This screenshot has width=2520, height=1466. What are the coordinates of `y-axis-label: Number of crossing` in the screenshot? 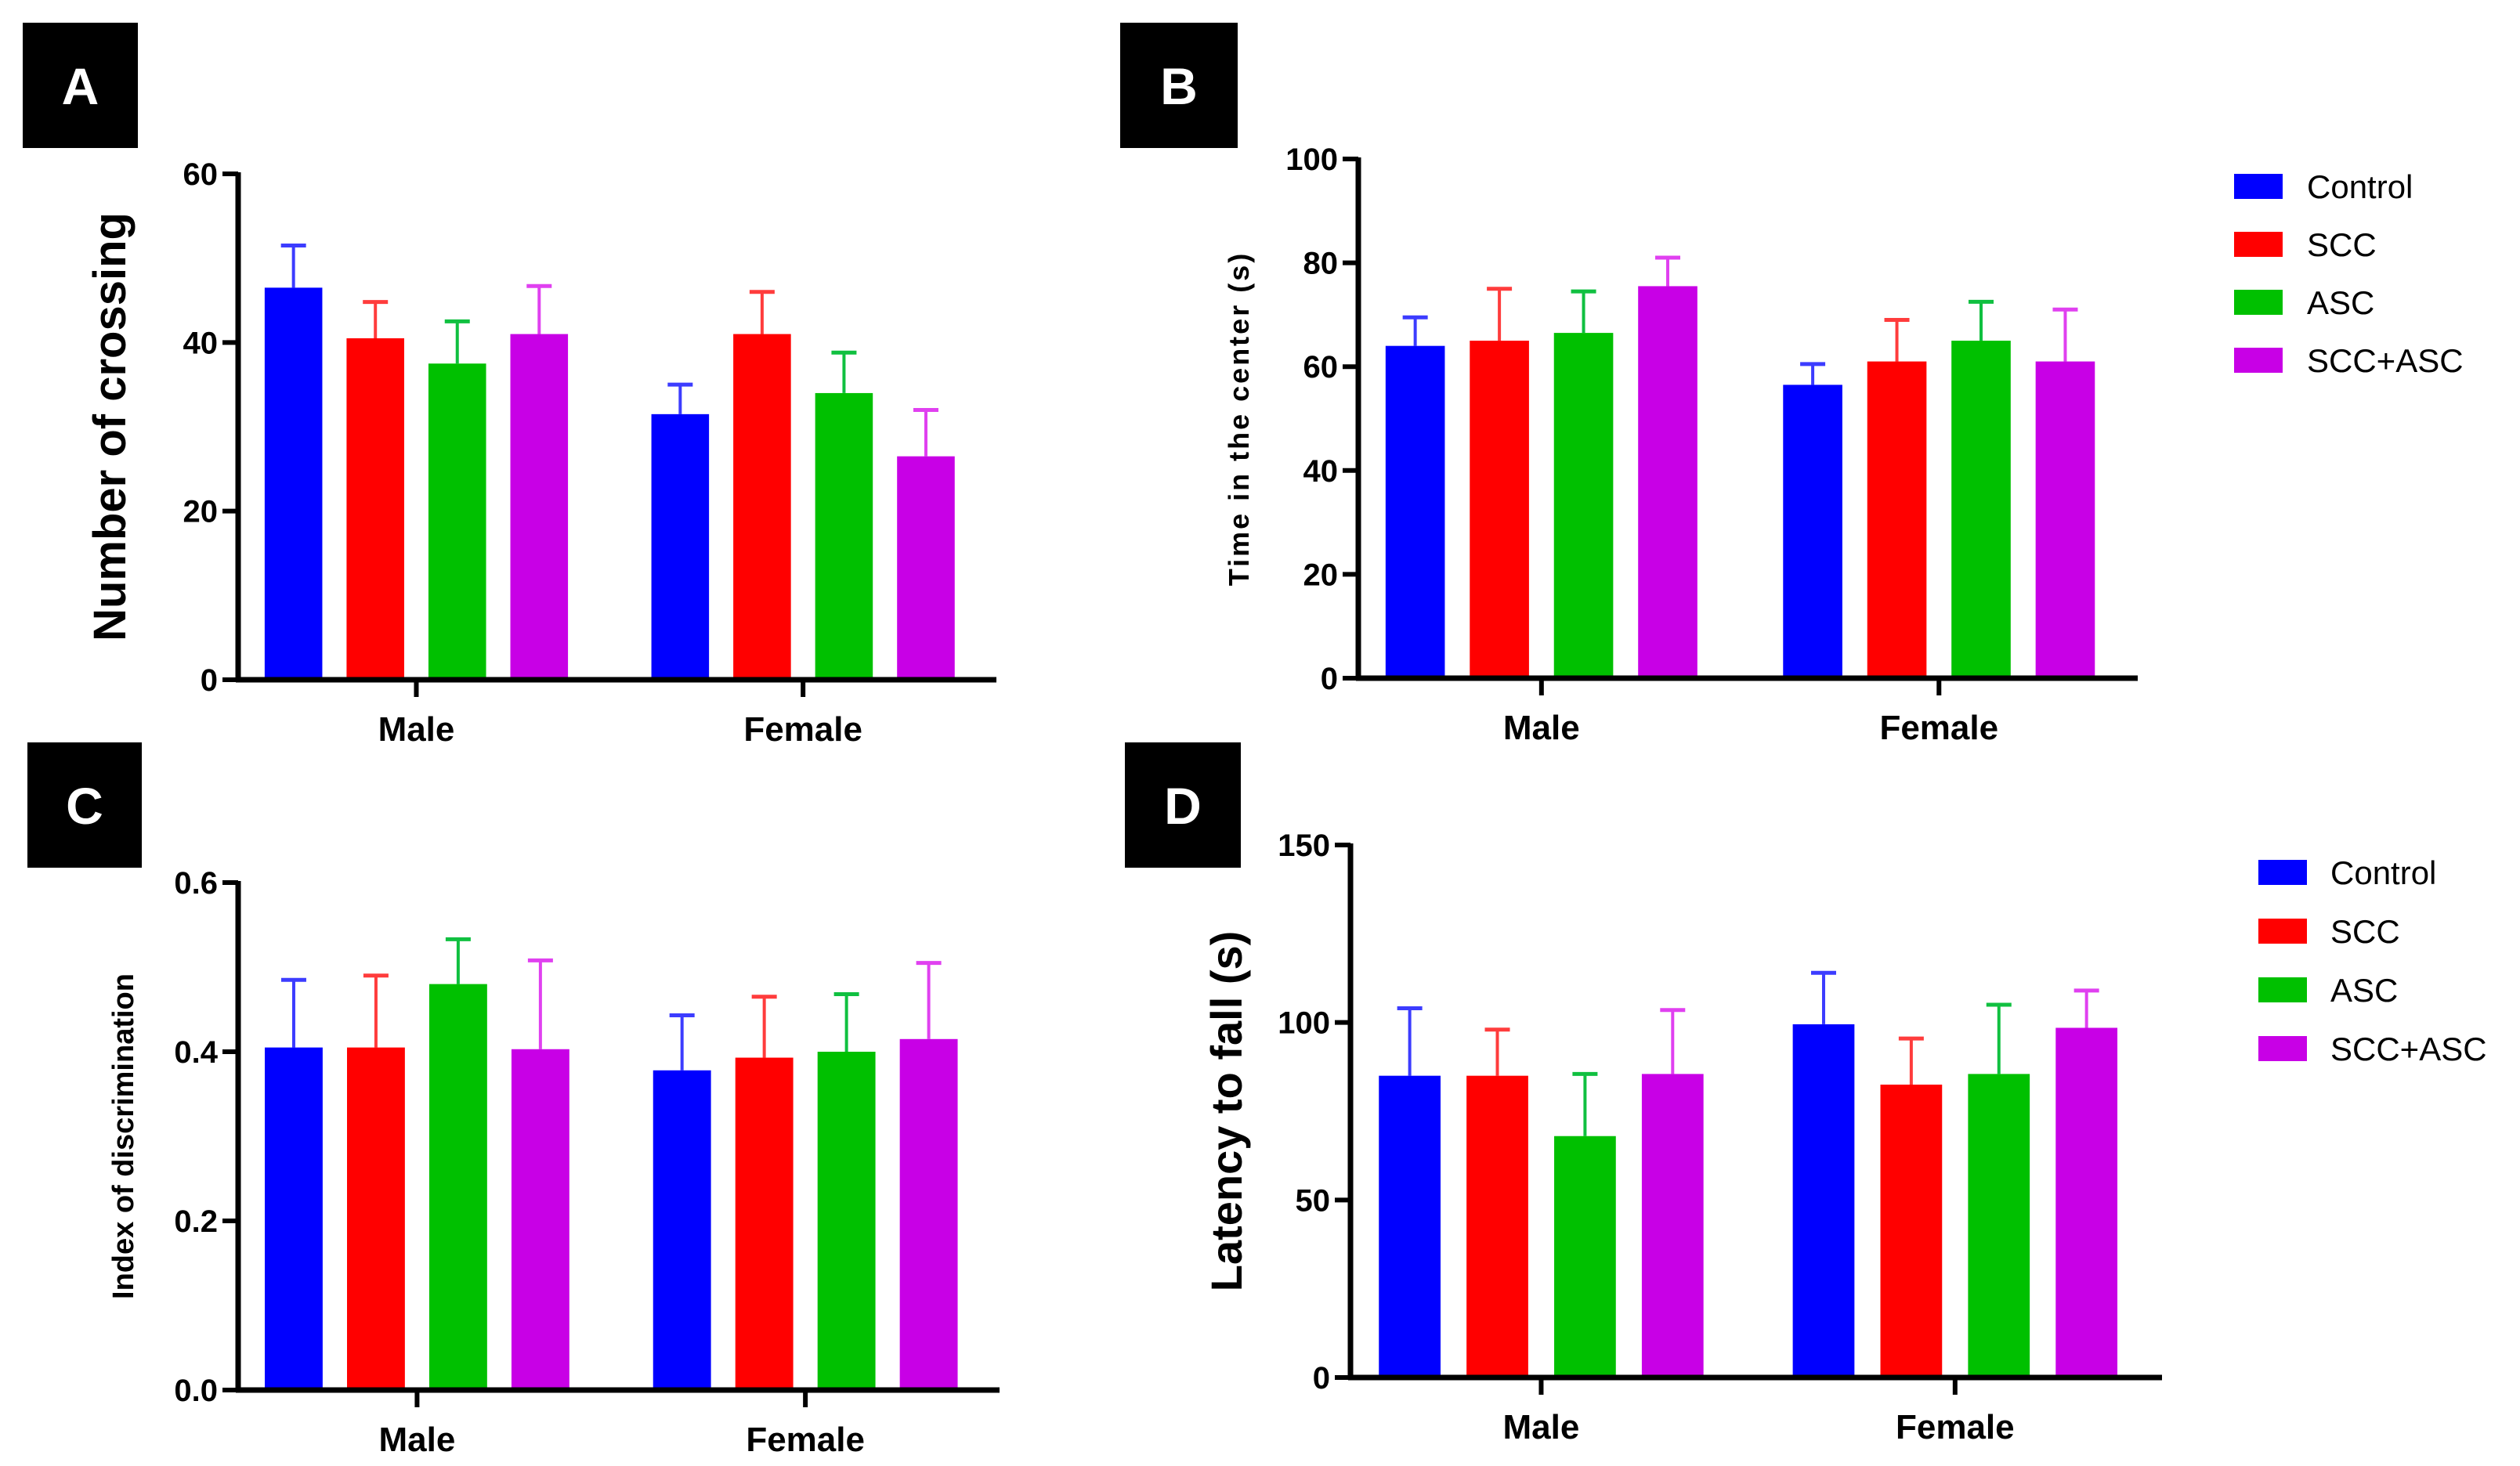 It's located at (110, 426).